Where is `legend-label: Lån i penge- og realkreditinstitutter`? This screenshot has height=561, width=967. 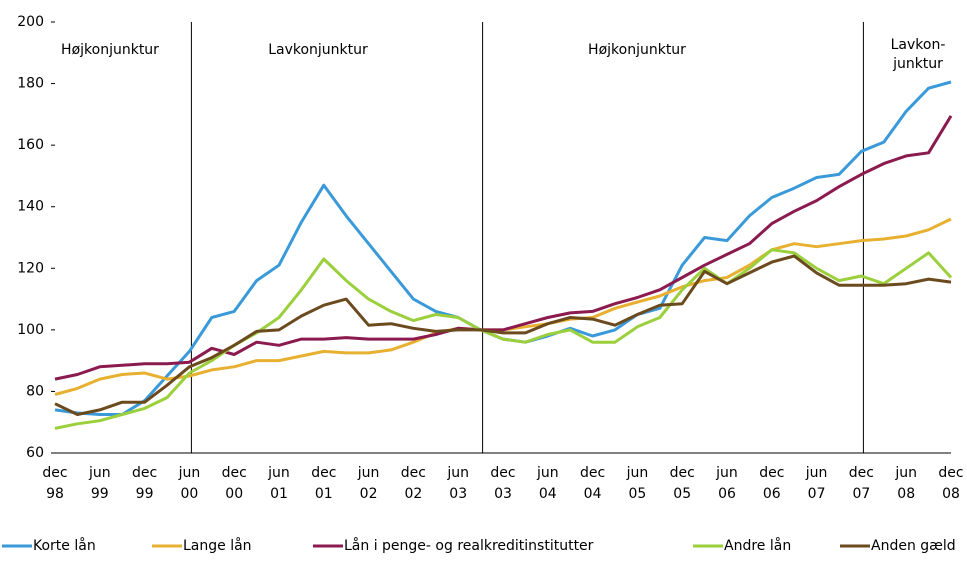 legend-label: Lån i penge- og realkreditinstitutter is located at coordinates (469, 545).